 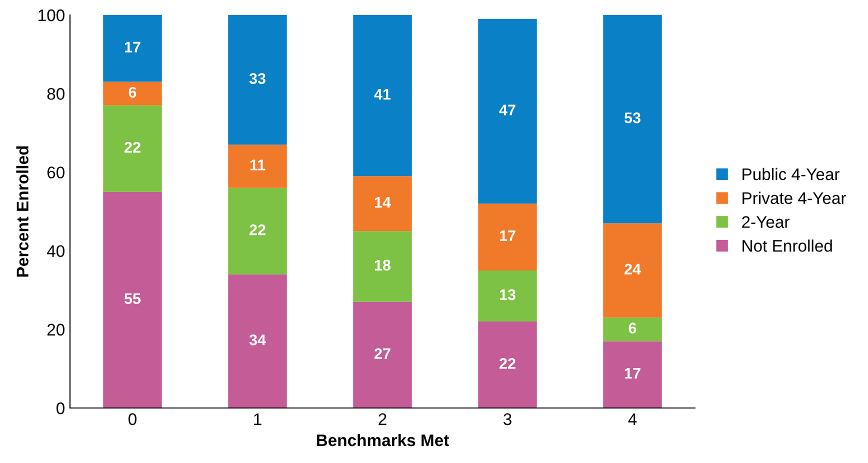 I want to click on data-label: 41, so click(x=382, y=94).